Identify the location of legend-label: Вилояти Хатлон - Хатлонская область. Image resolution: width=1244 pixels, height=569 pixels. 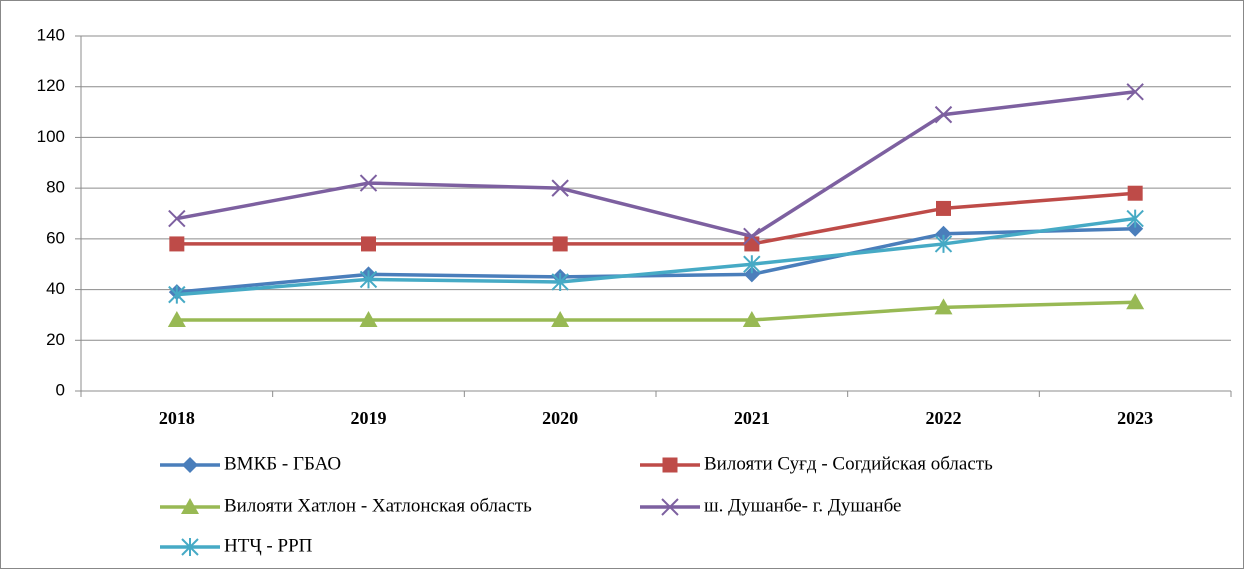
(378, 505).